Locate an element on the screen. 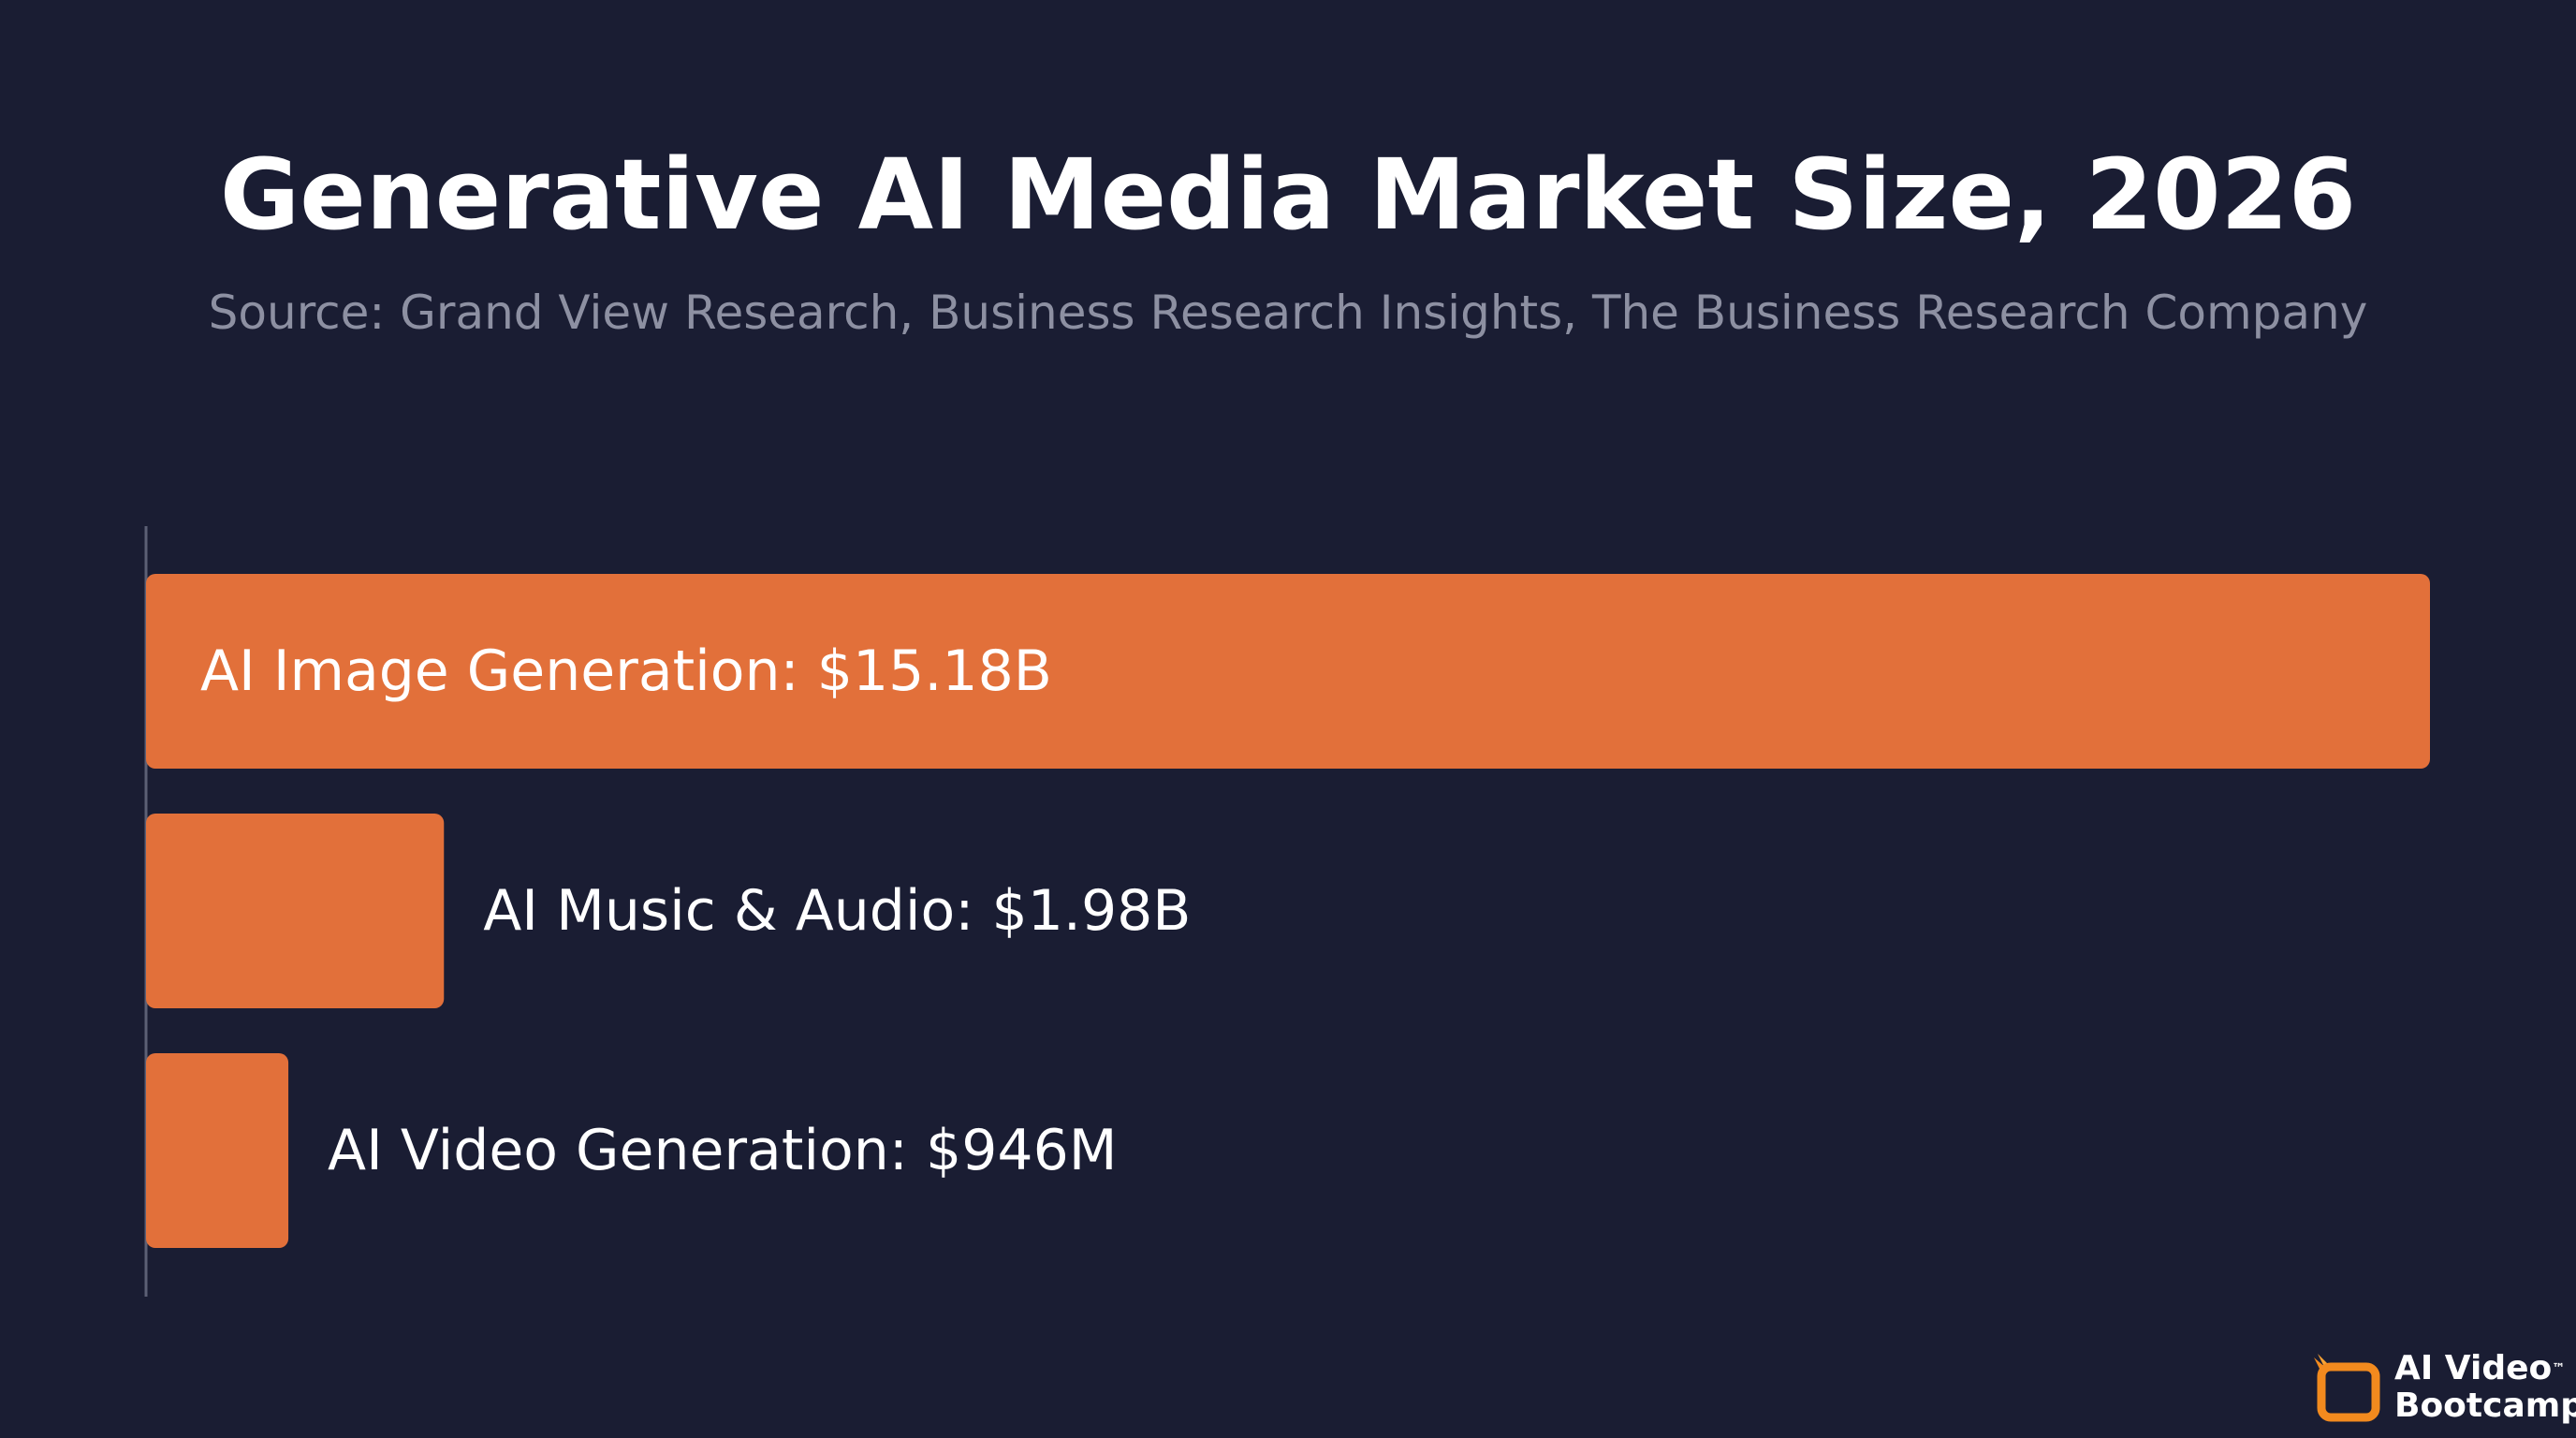 The image size is (2576, 1438). bar-label-0: AI Image Generation: $15.18B is located at coordinates (626, 671).